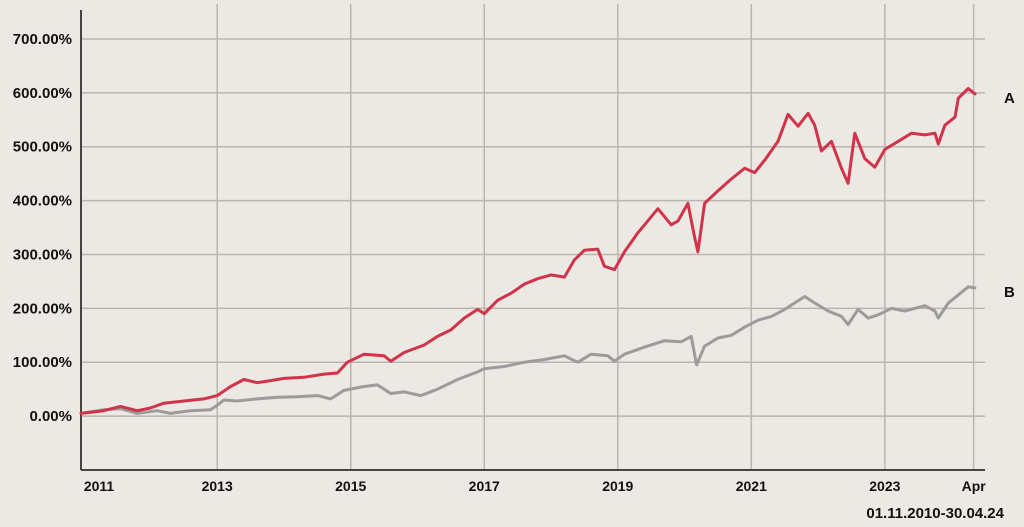 This screenshot has width=1024, height=527. Describe the element at coordinates (99, 486) in the screenshot. I see `x-tick-label: 2011` at that location.